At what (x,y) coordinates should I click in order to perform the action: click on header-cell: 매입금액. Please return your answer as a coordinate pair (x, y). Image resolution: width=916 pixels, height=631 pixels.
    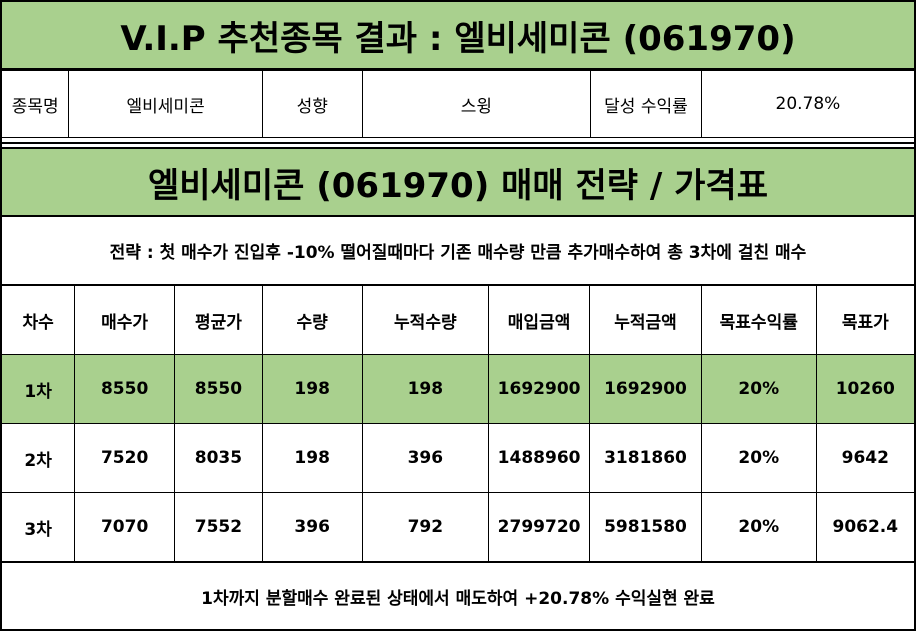
    Looking at the image, I should click on (539, 320).